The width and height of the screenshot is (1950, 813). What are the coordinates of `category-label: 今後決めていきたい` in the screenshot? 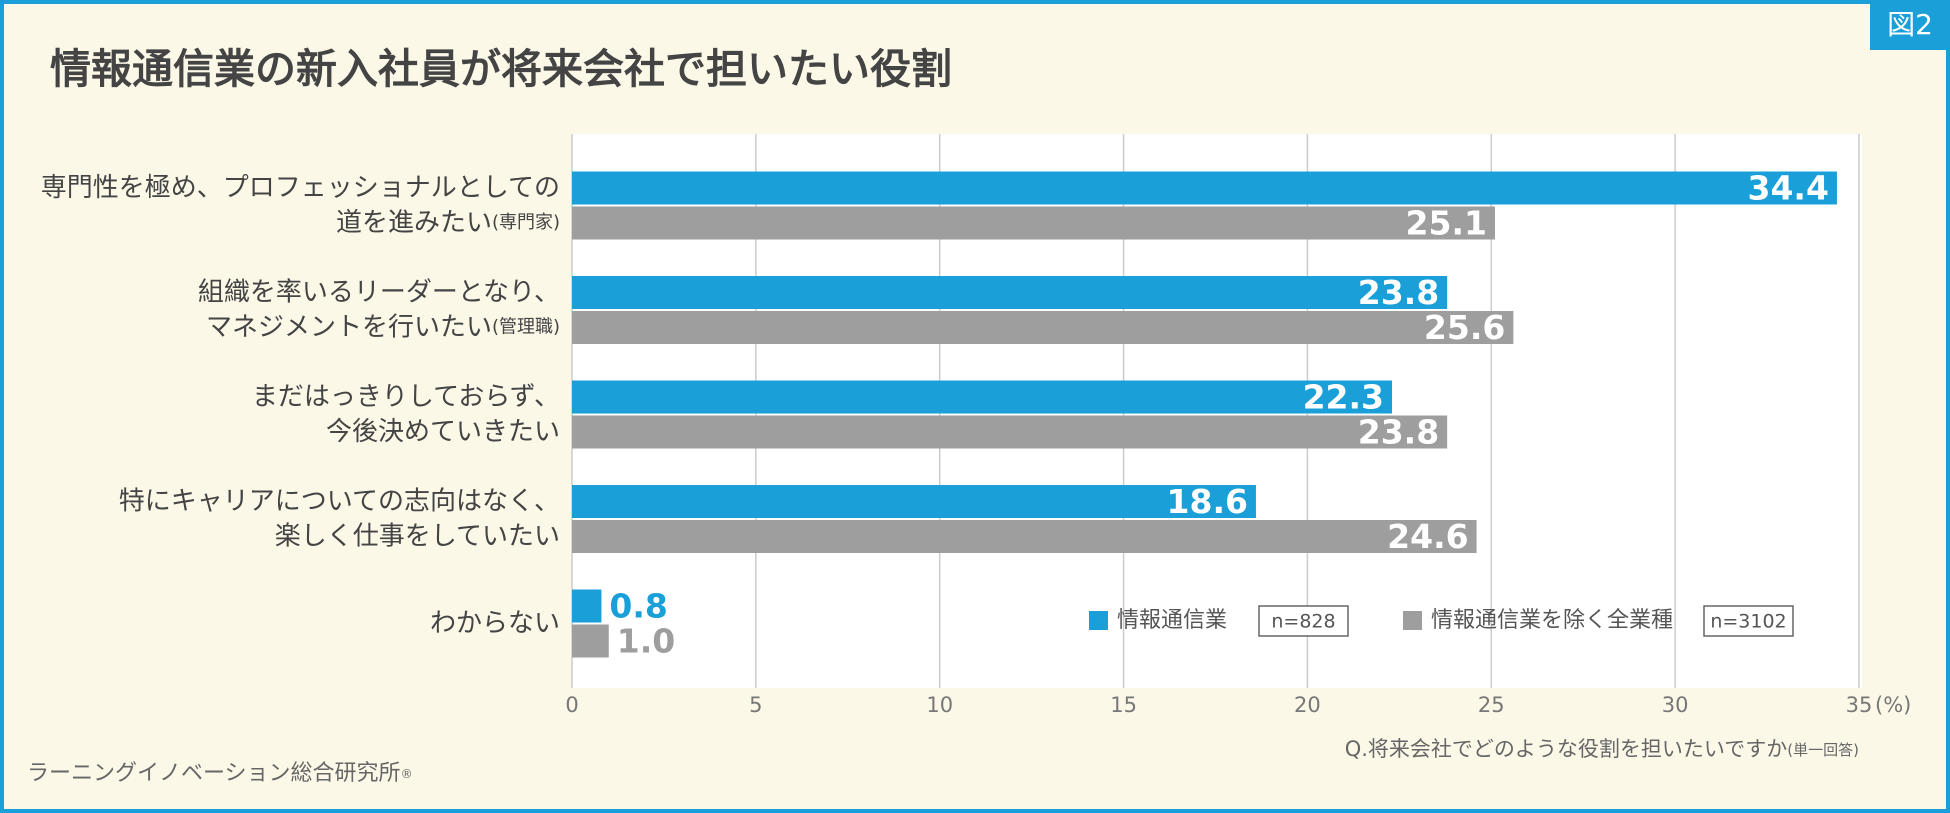 It's located at (443, 432).